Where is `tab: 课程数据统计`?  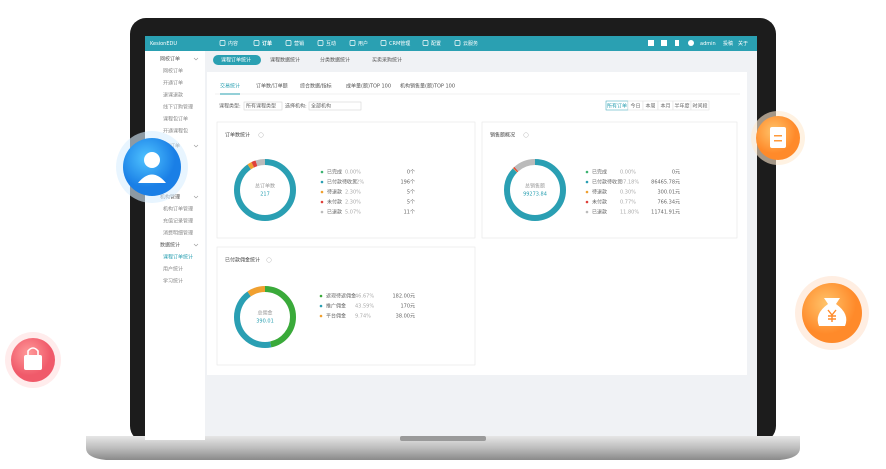
tab: 课程数据统计 is located at coordinates (285, 60).